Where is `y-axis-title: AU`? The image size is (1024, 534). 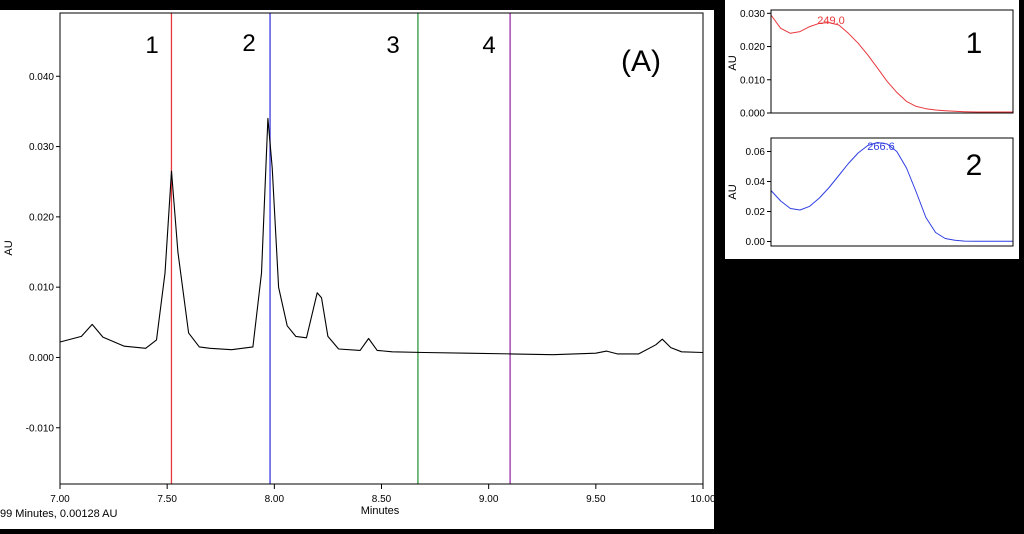
y-axis-title: AU is located at coordinates (9, 247).